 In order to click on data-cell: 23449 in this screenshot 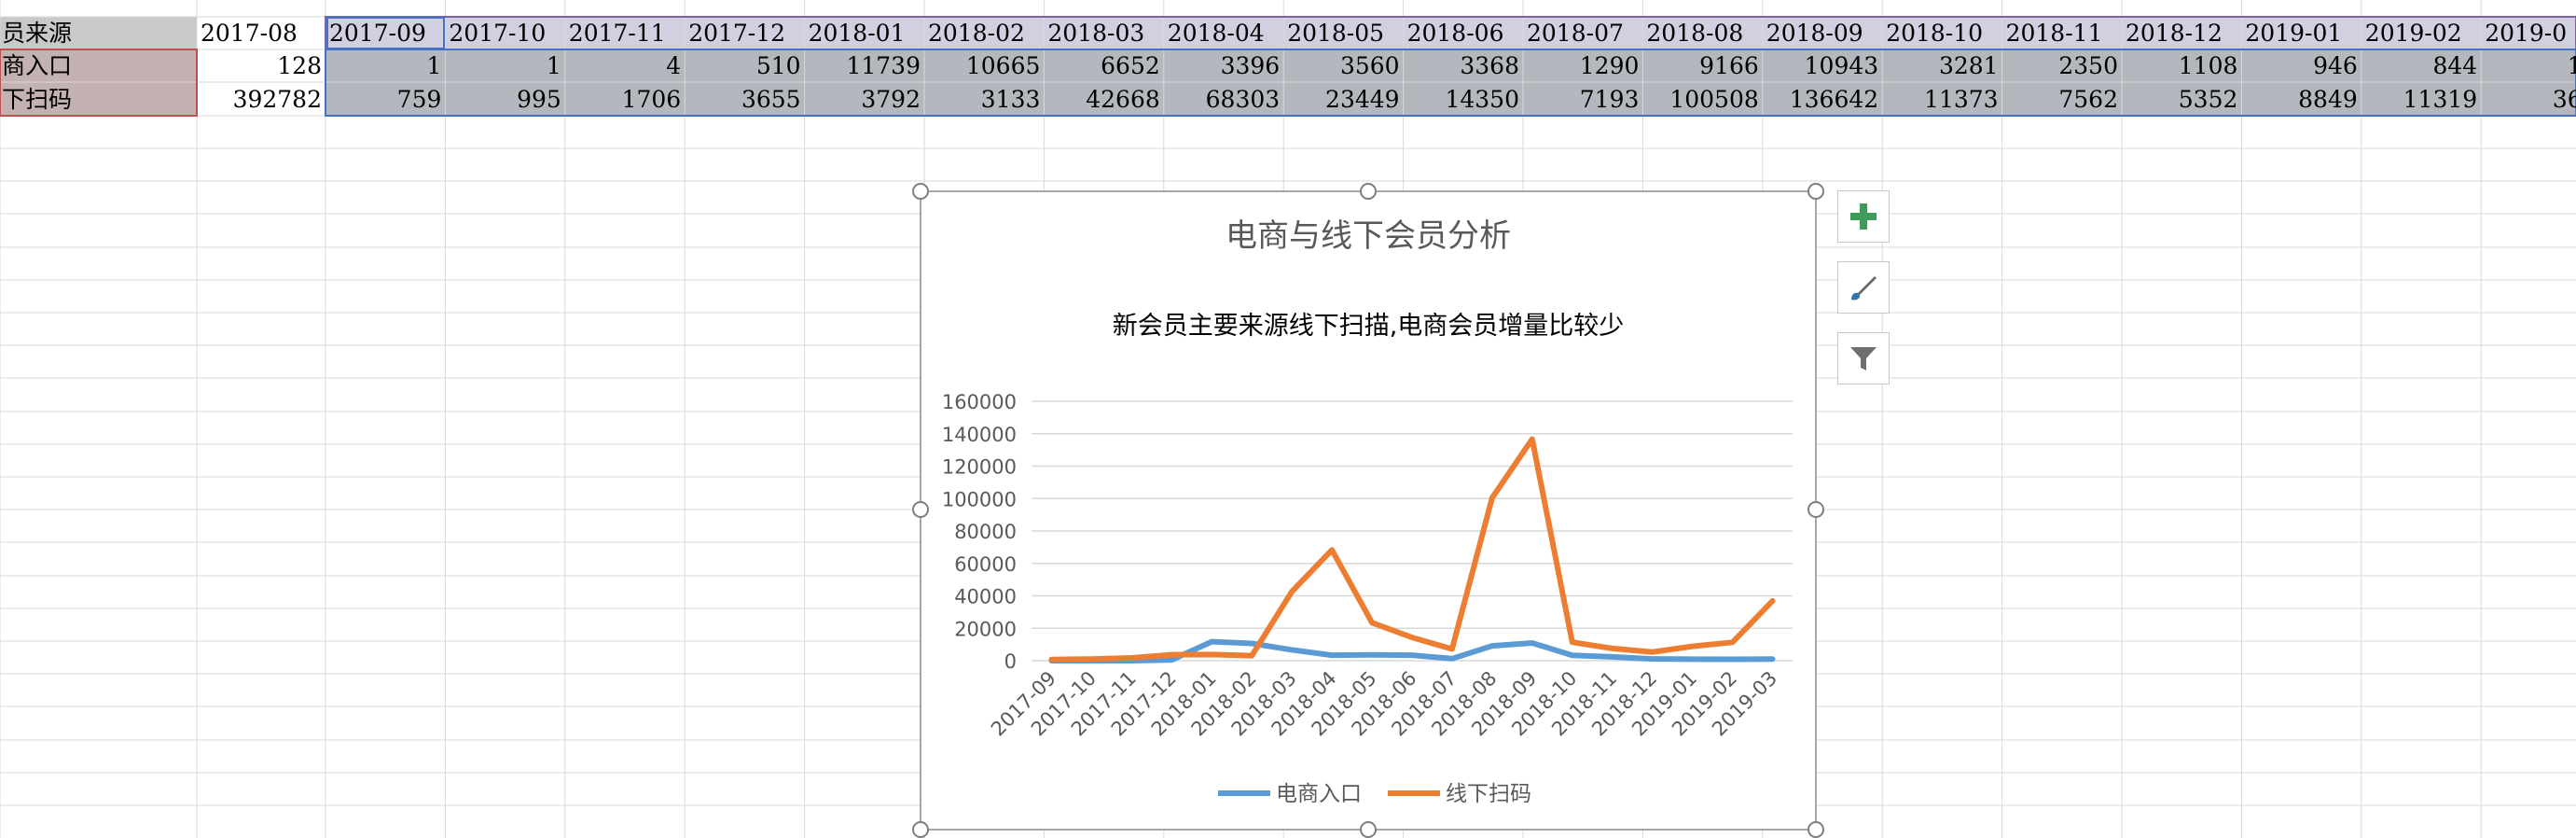, I will do `click(1362, 99)`.